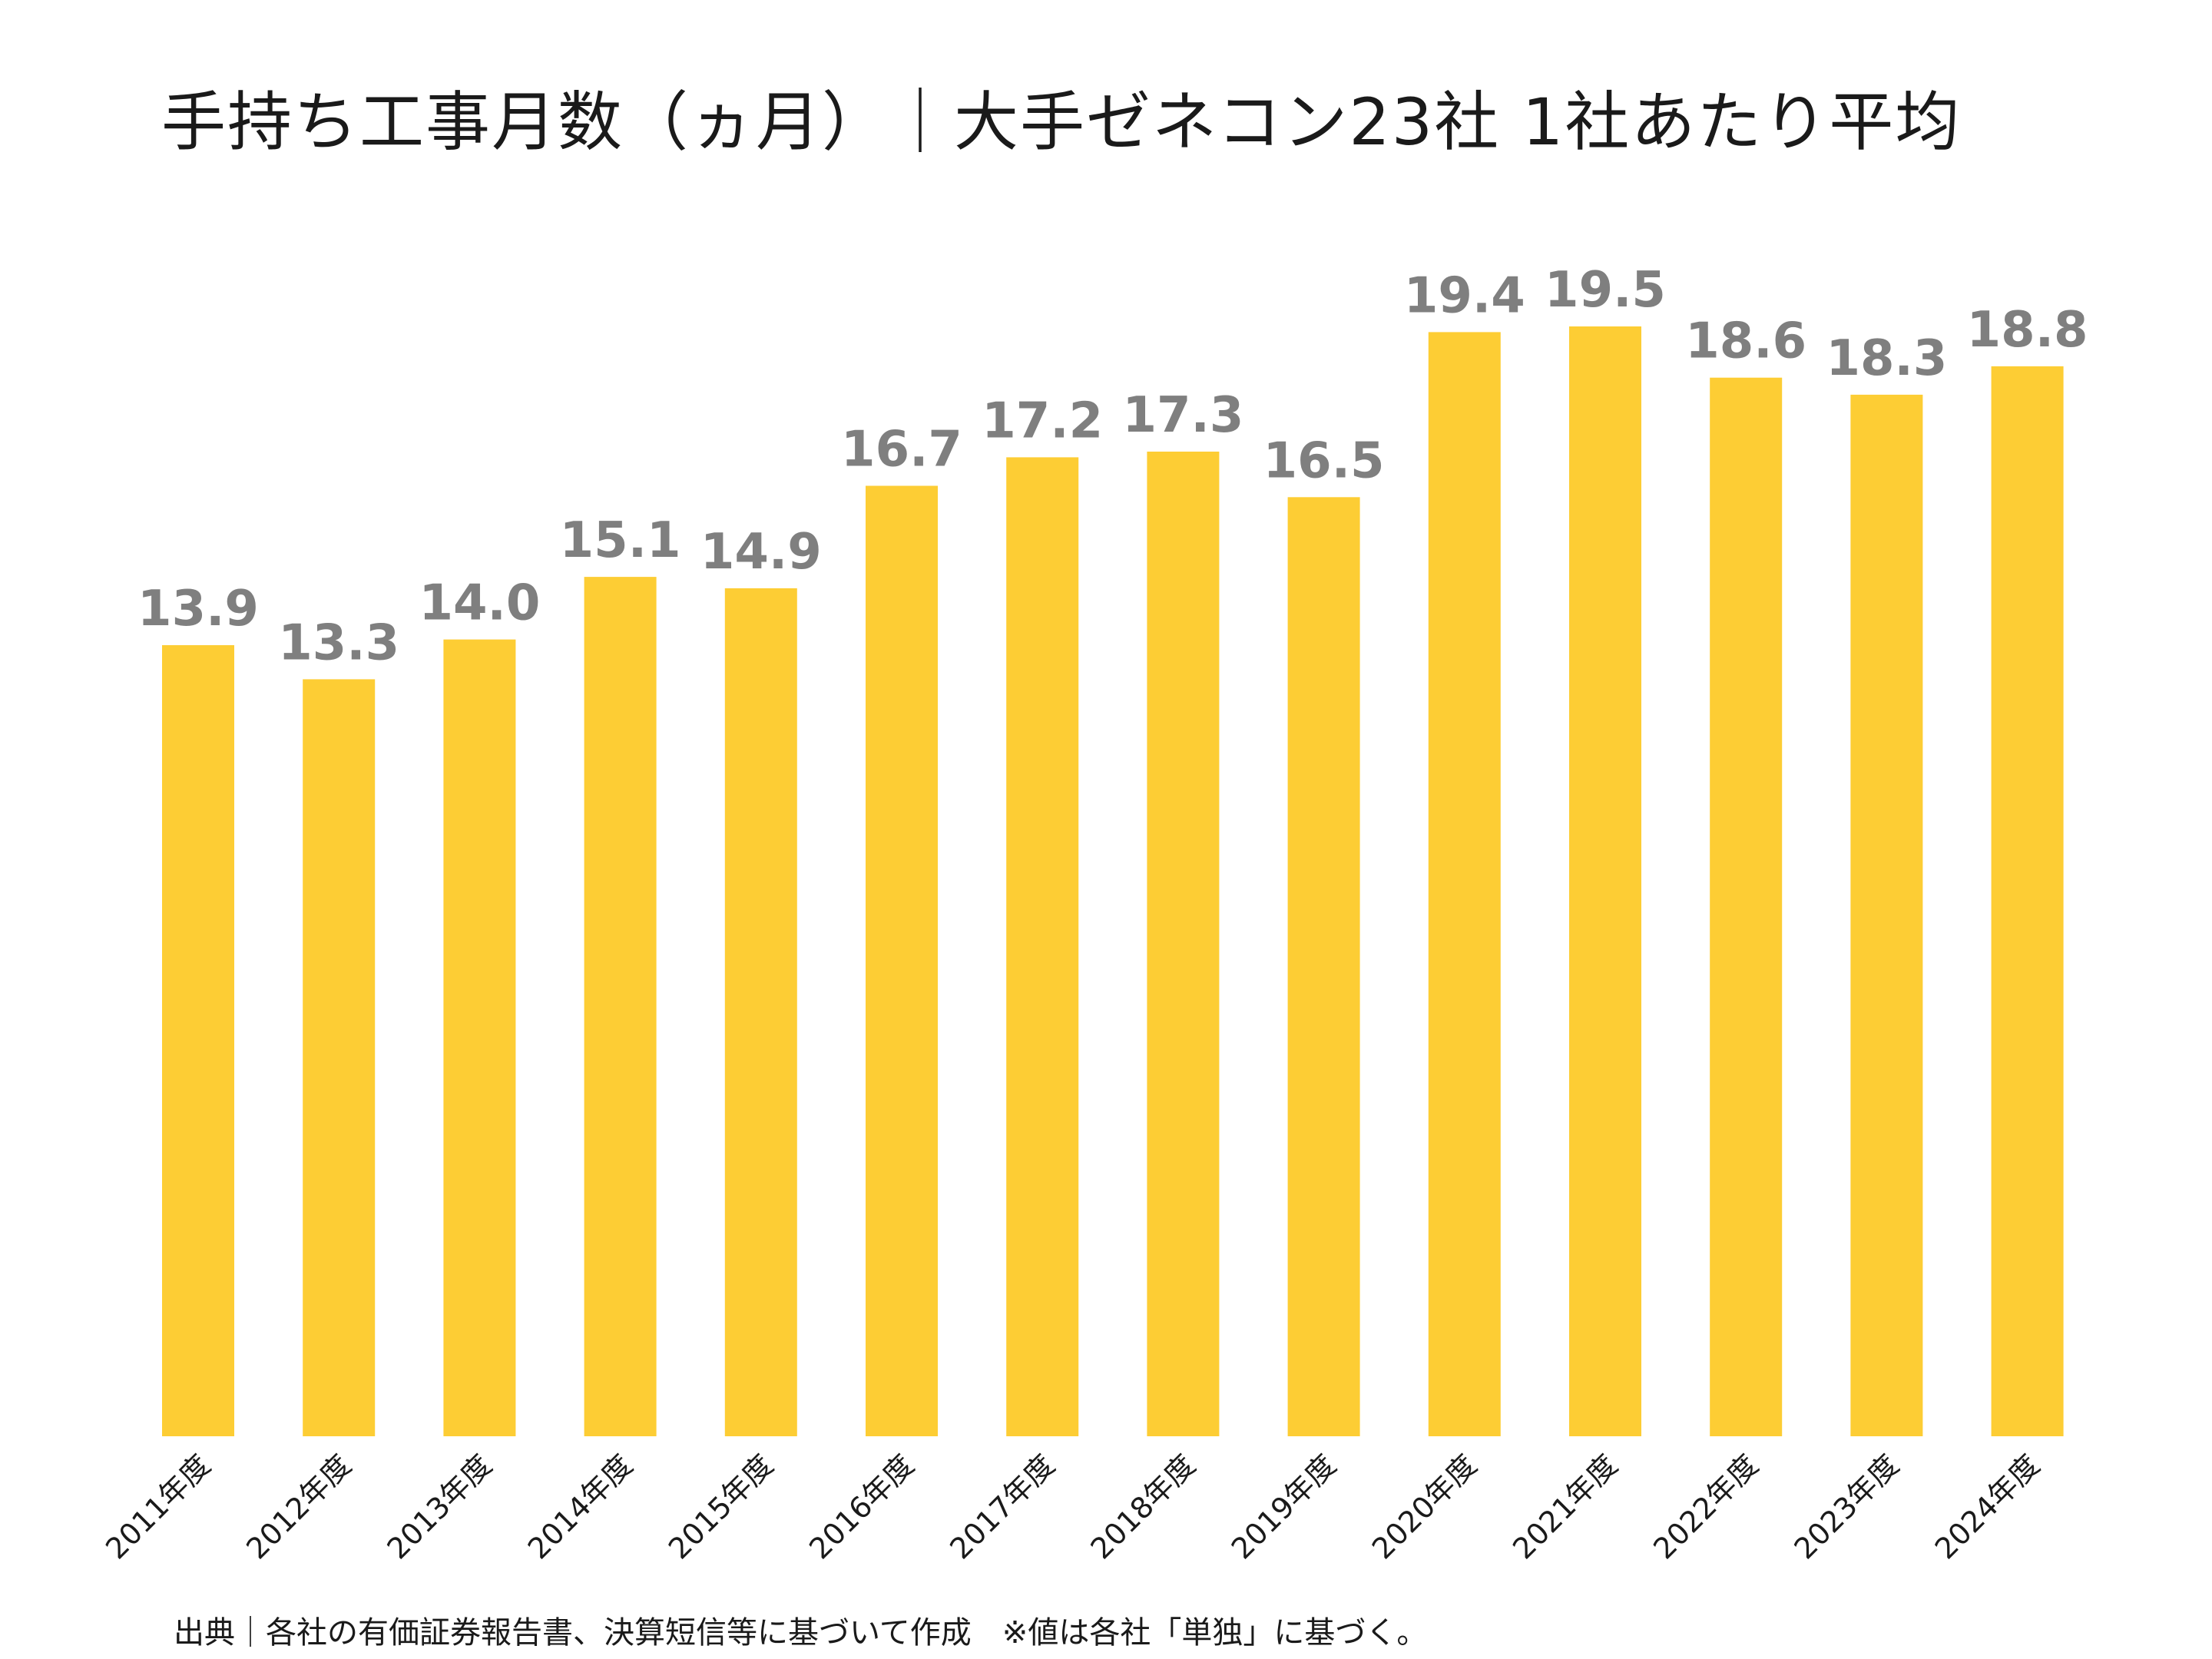 The height and width of the screenshot is (1659, 2212). I want to click on bar-2011年度, so click(198, 1040).